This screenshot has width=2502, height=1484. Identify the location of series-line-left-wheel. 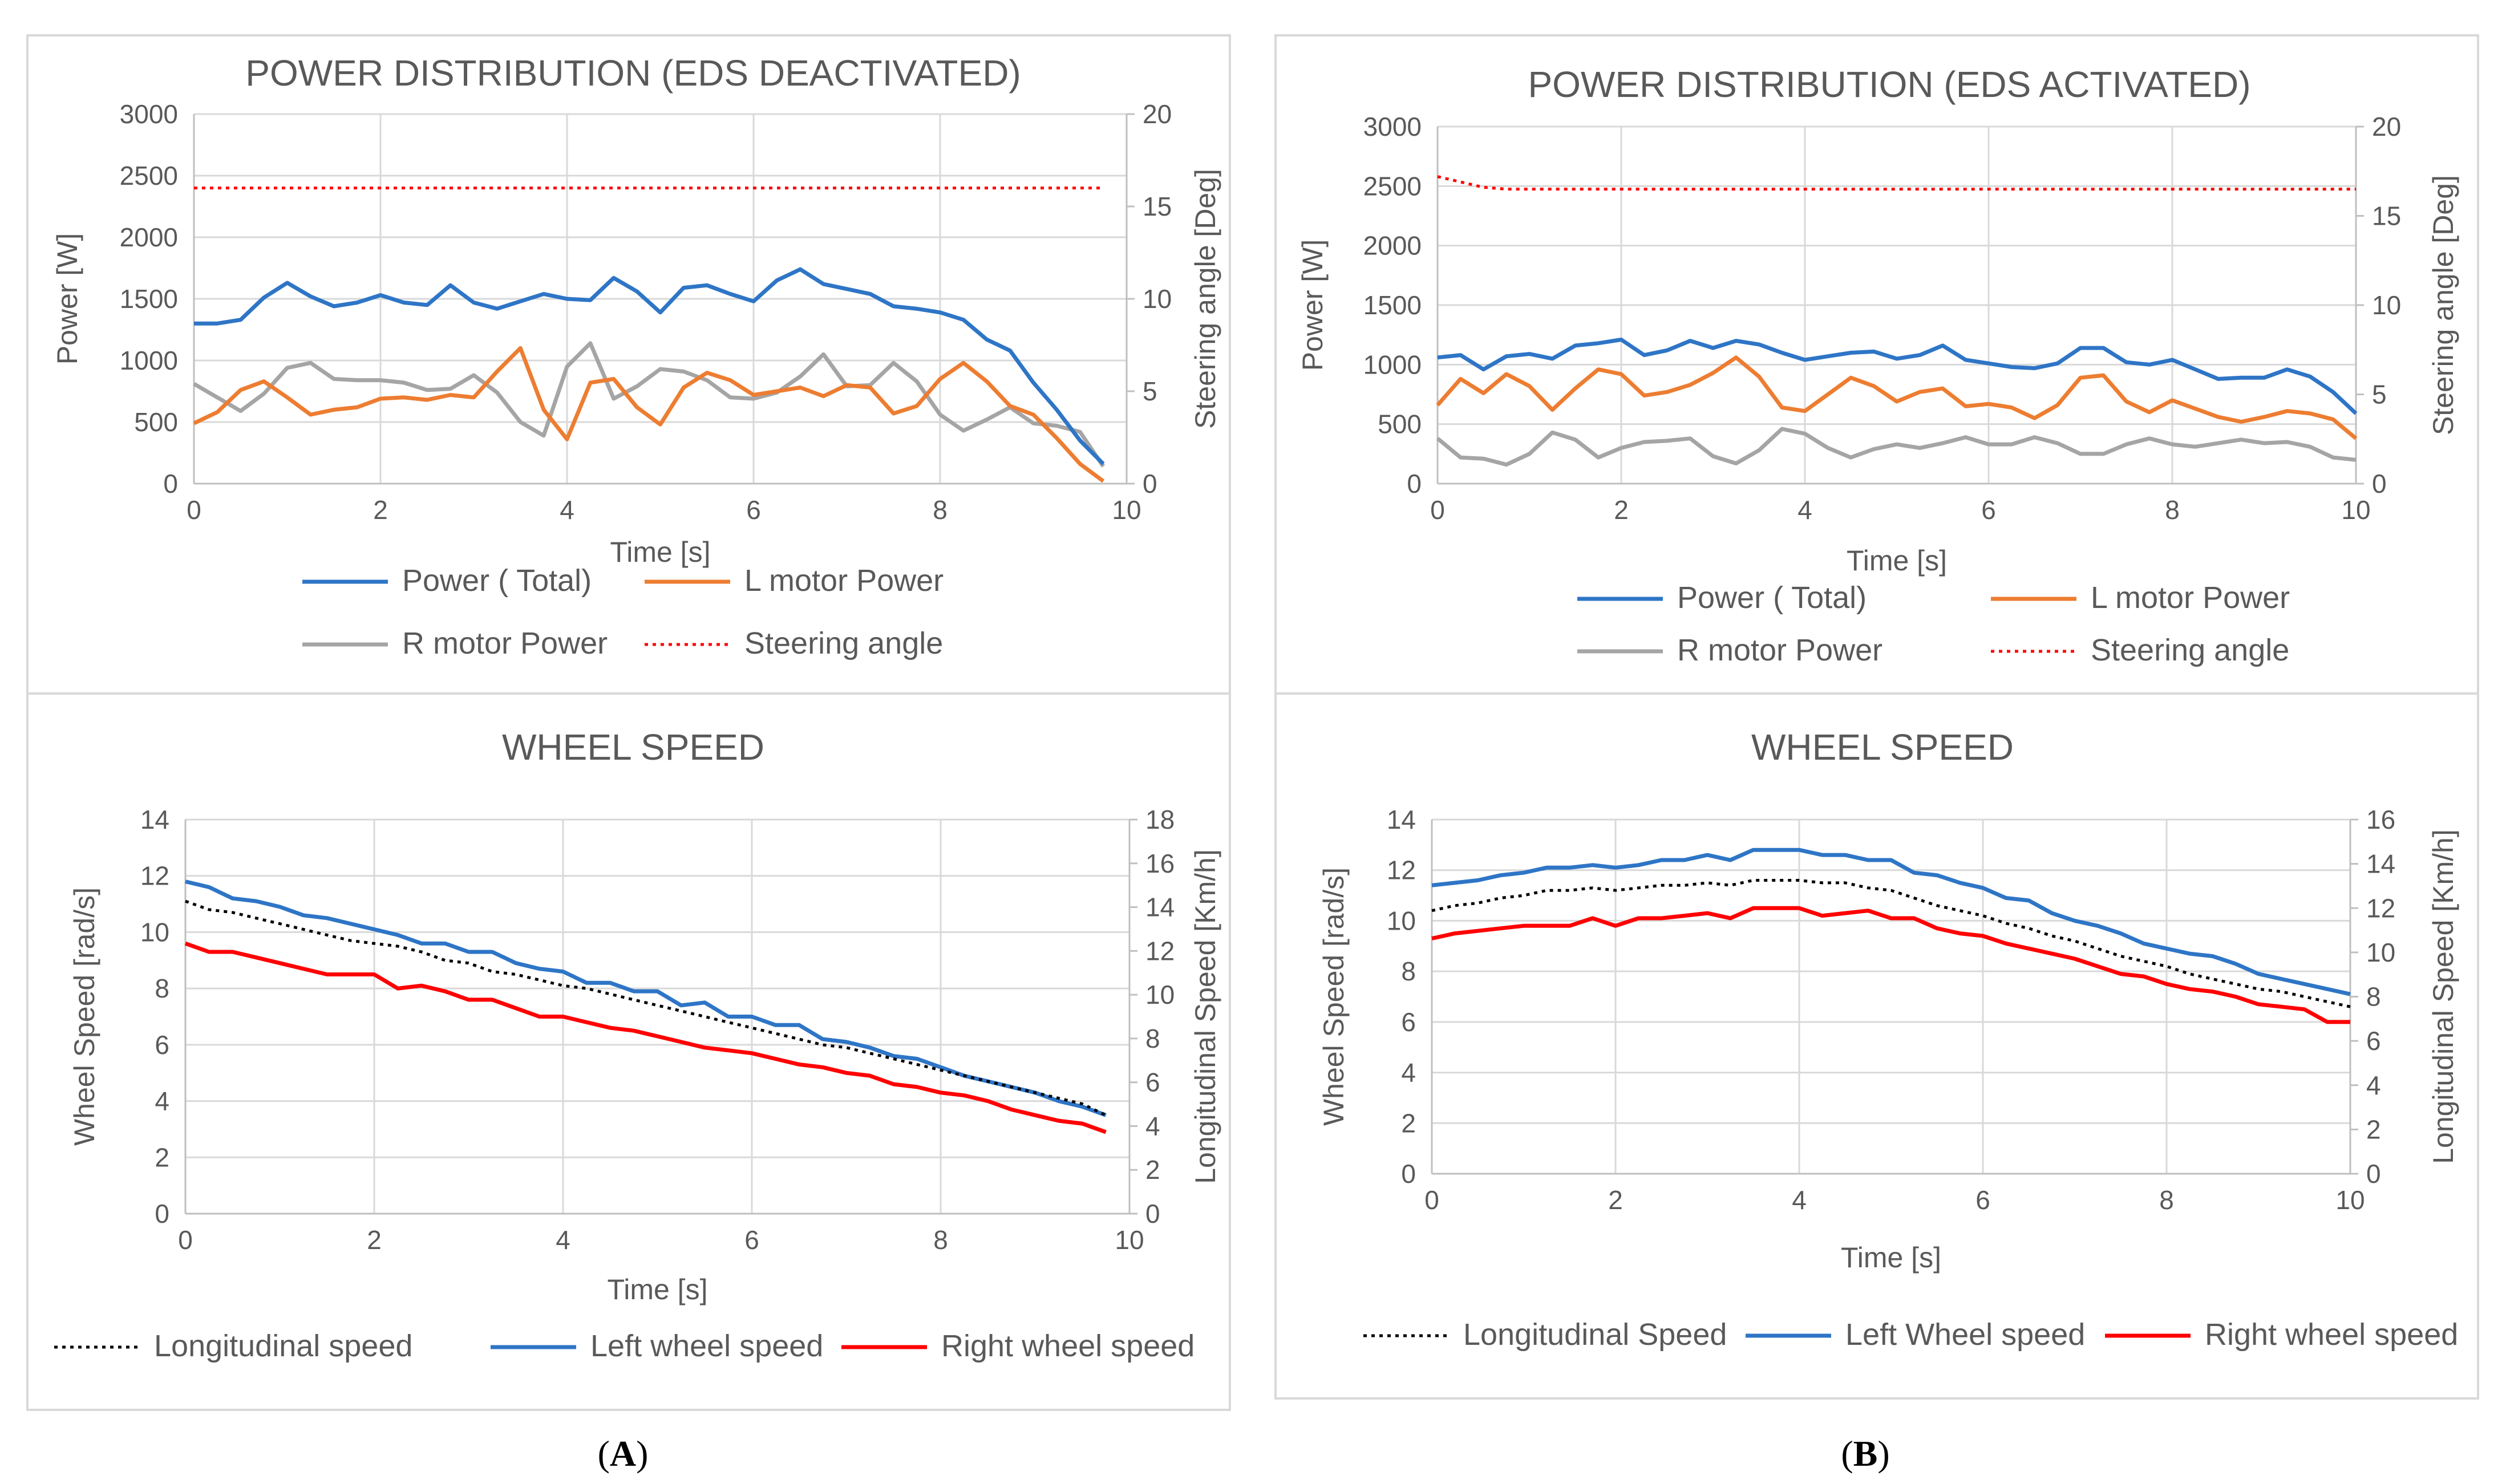
(1891, 922).